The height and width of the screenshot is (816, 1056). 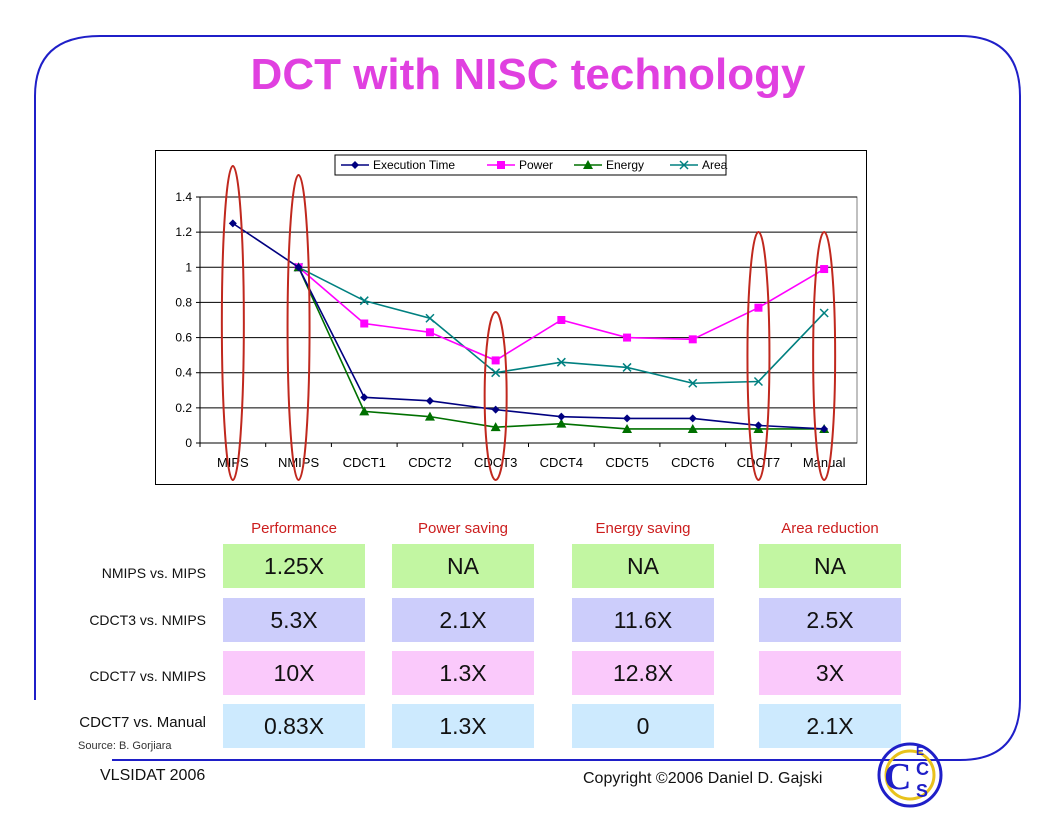 What do you see at coordinates (183, 232) in the screenshot?
I see `y-tick-label: 1.2` at bounding box center [183, 232].